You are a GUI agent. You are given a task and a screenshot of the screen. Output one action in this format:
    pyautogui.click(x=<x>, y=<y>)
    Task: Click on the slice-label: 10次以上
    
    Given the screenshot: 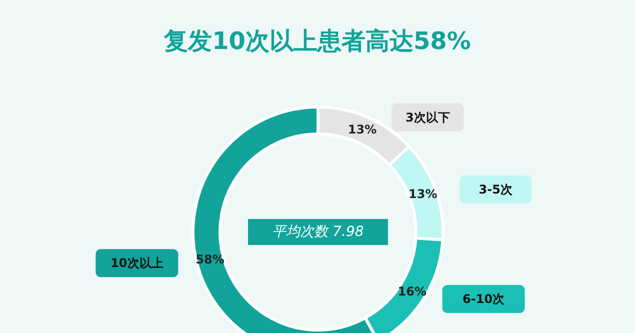 What is the action you would take?
    pyautogui.click(x=137, y=263)
    